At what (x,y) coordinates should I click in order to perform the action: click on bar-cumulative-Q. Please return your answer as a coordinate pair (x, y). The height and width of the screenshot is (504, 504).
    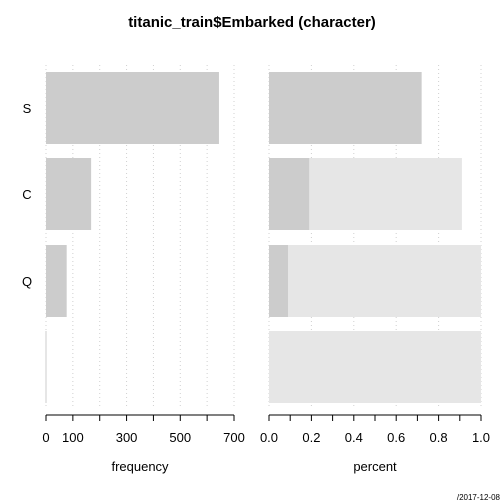
    Looking at the image, I should click on (384, 281).